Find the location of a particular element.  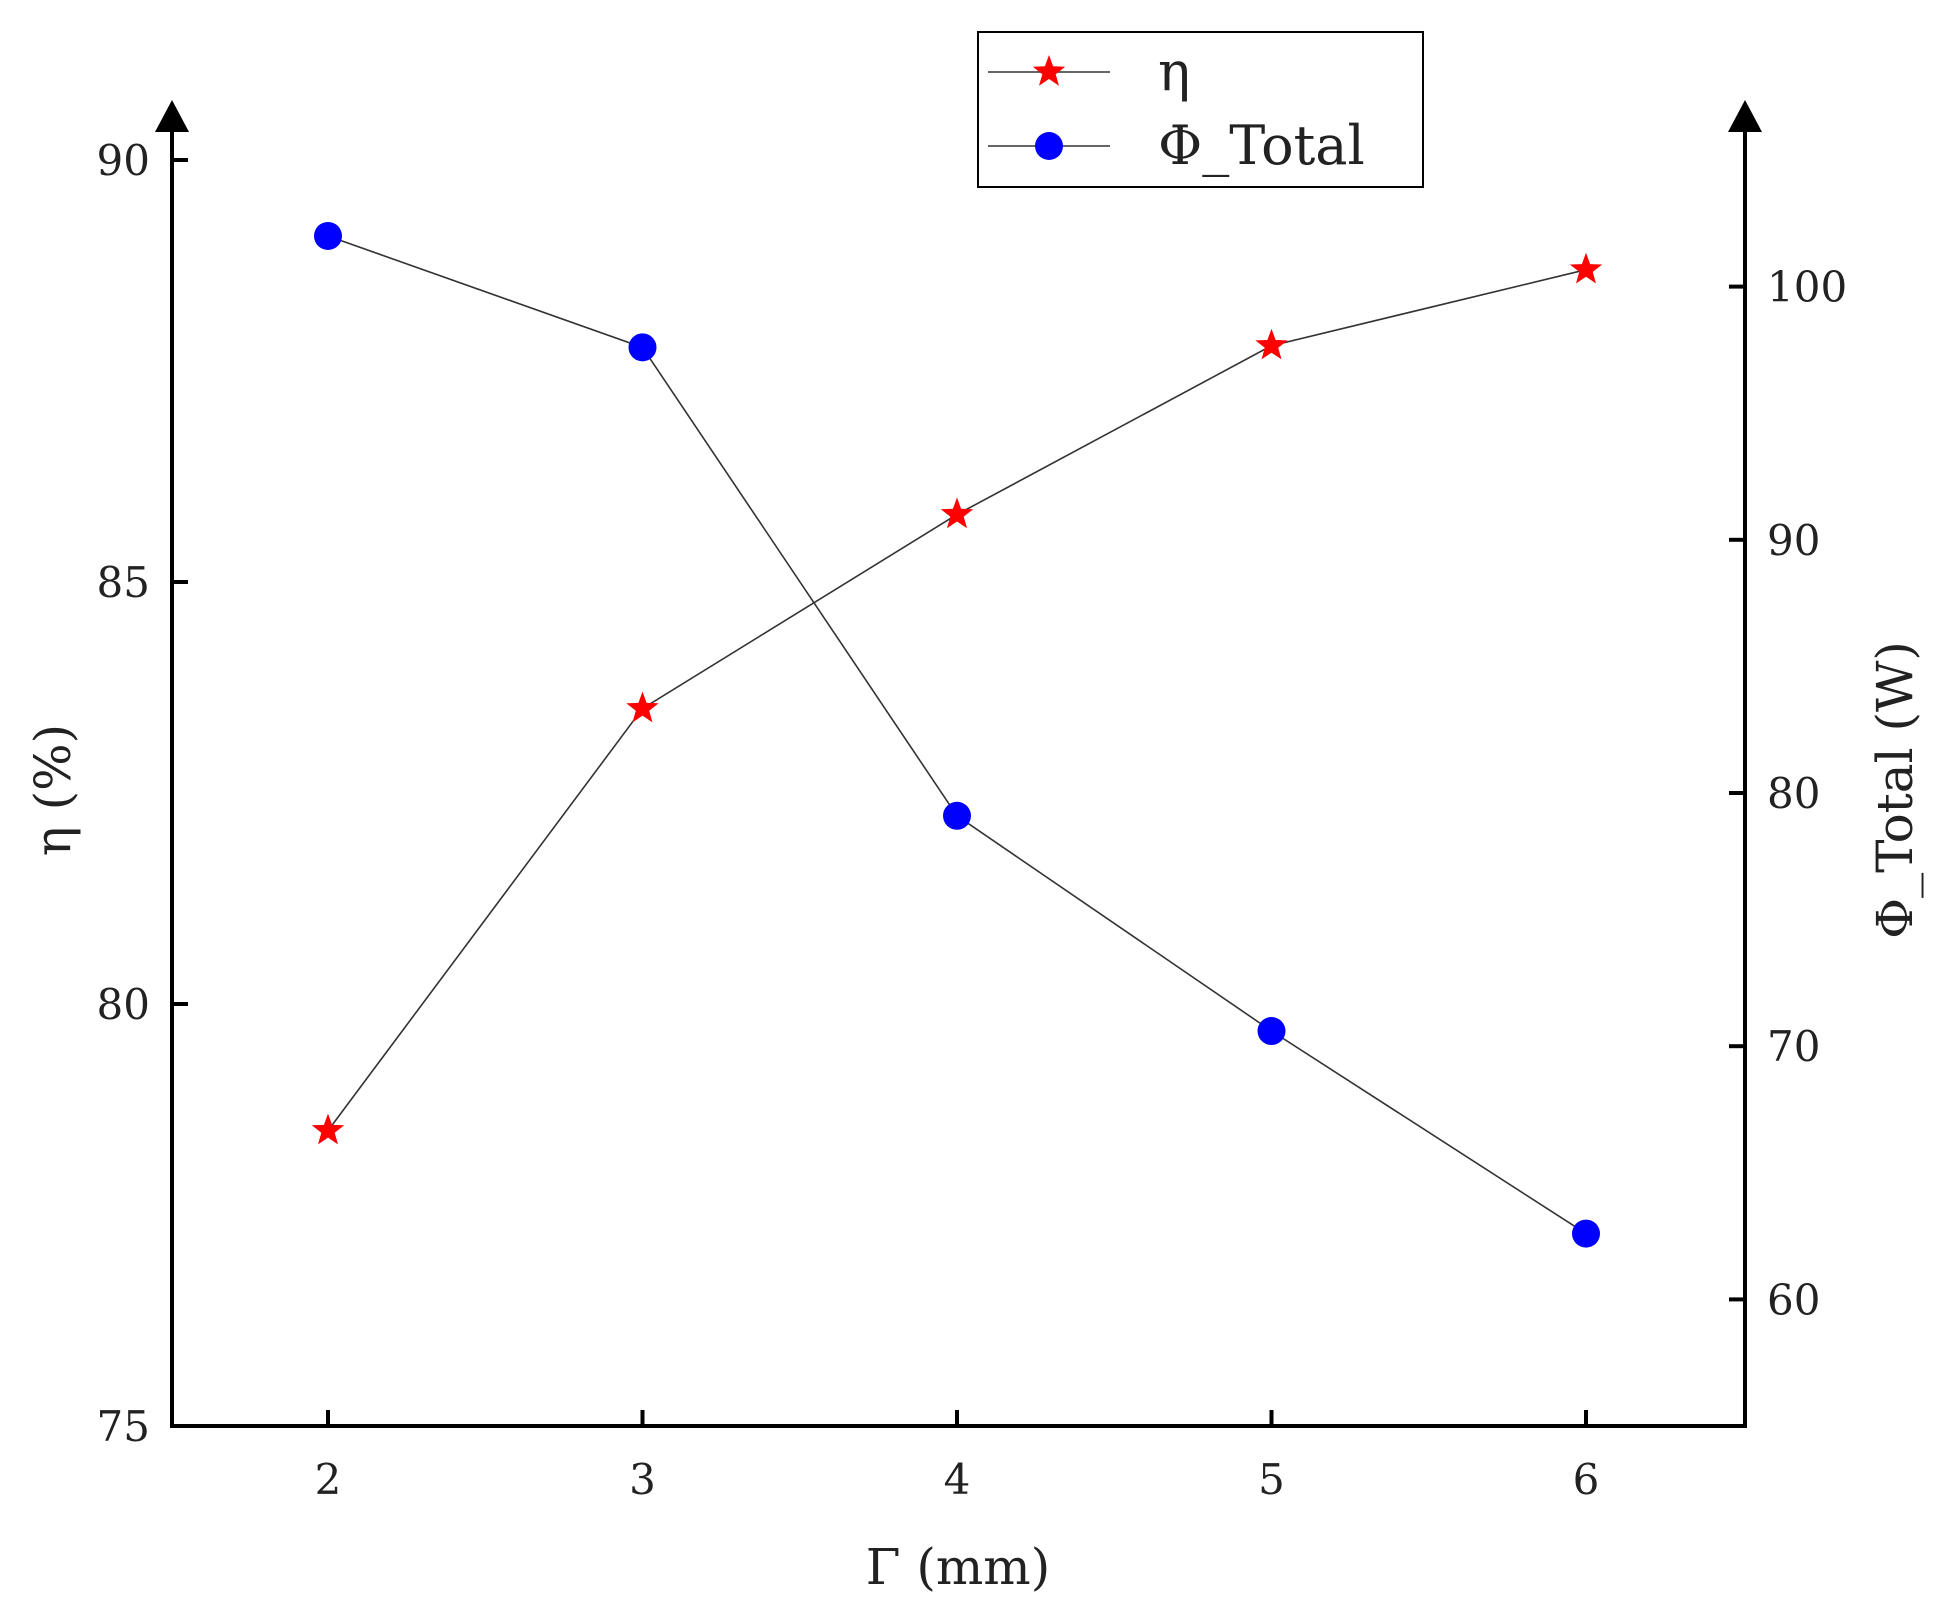

x-axis-title: Γ (mm) is located at coordinates (958, 1567).